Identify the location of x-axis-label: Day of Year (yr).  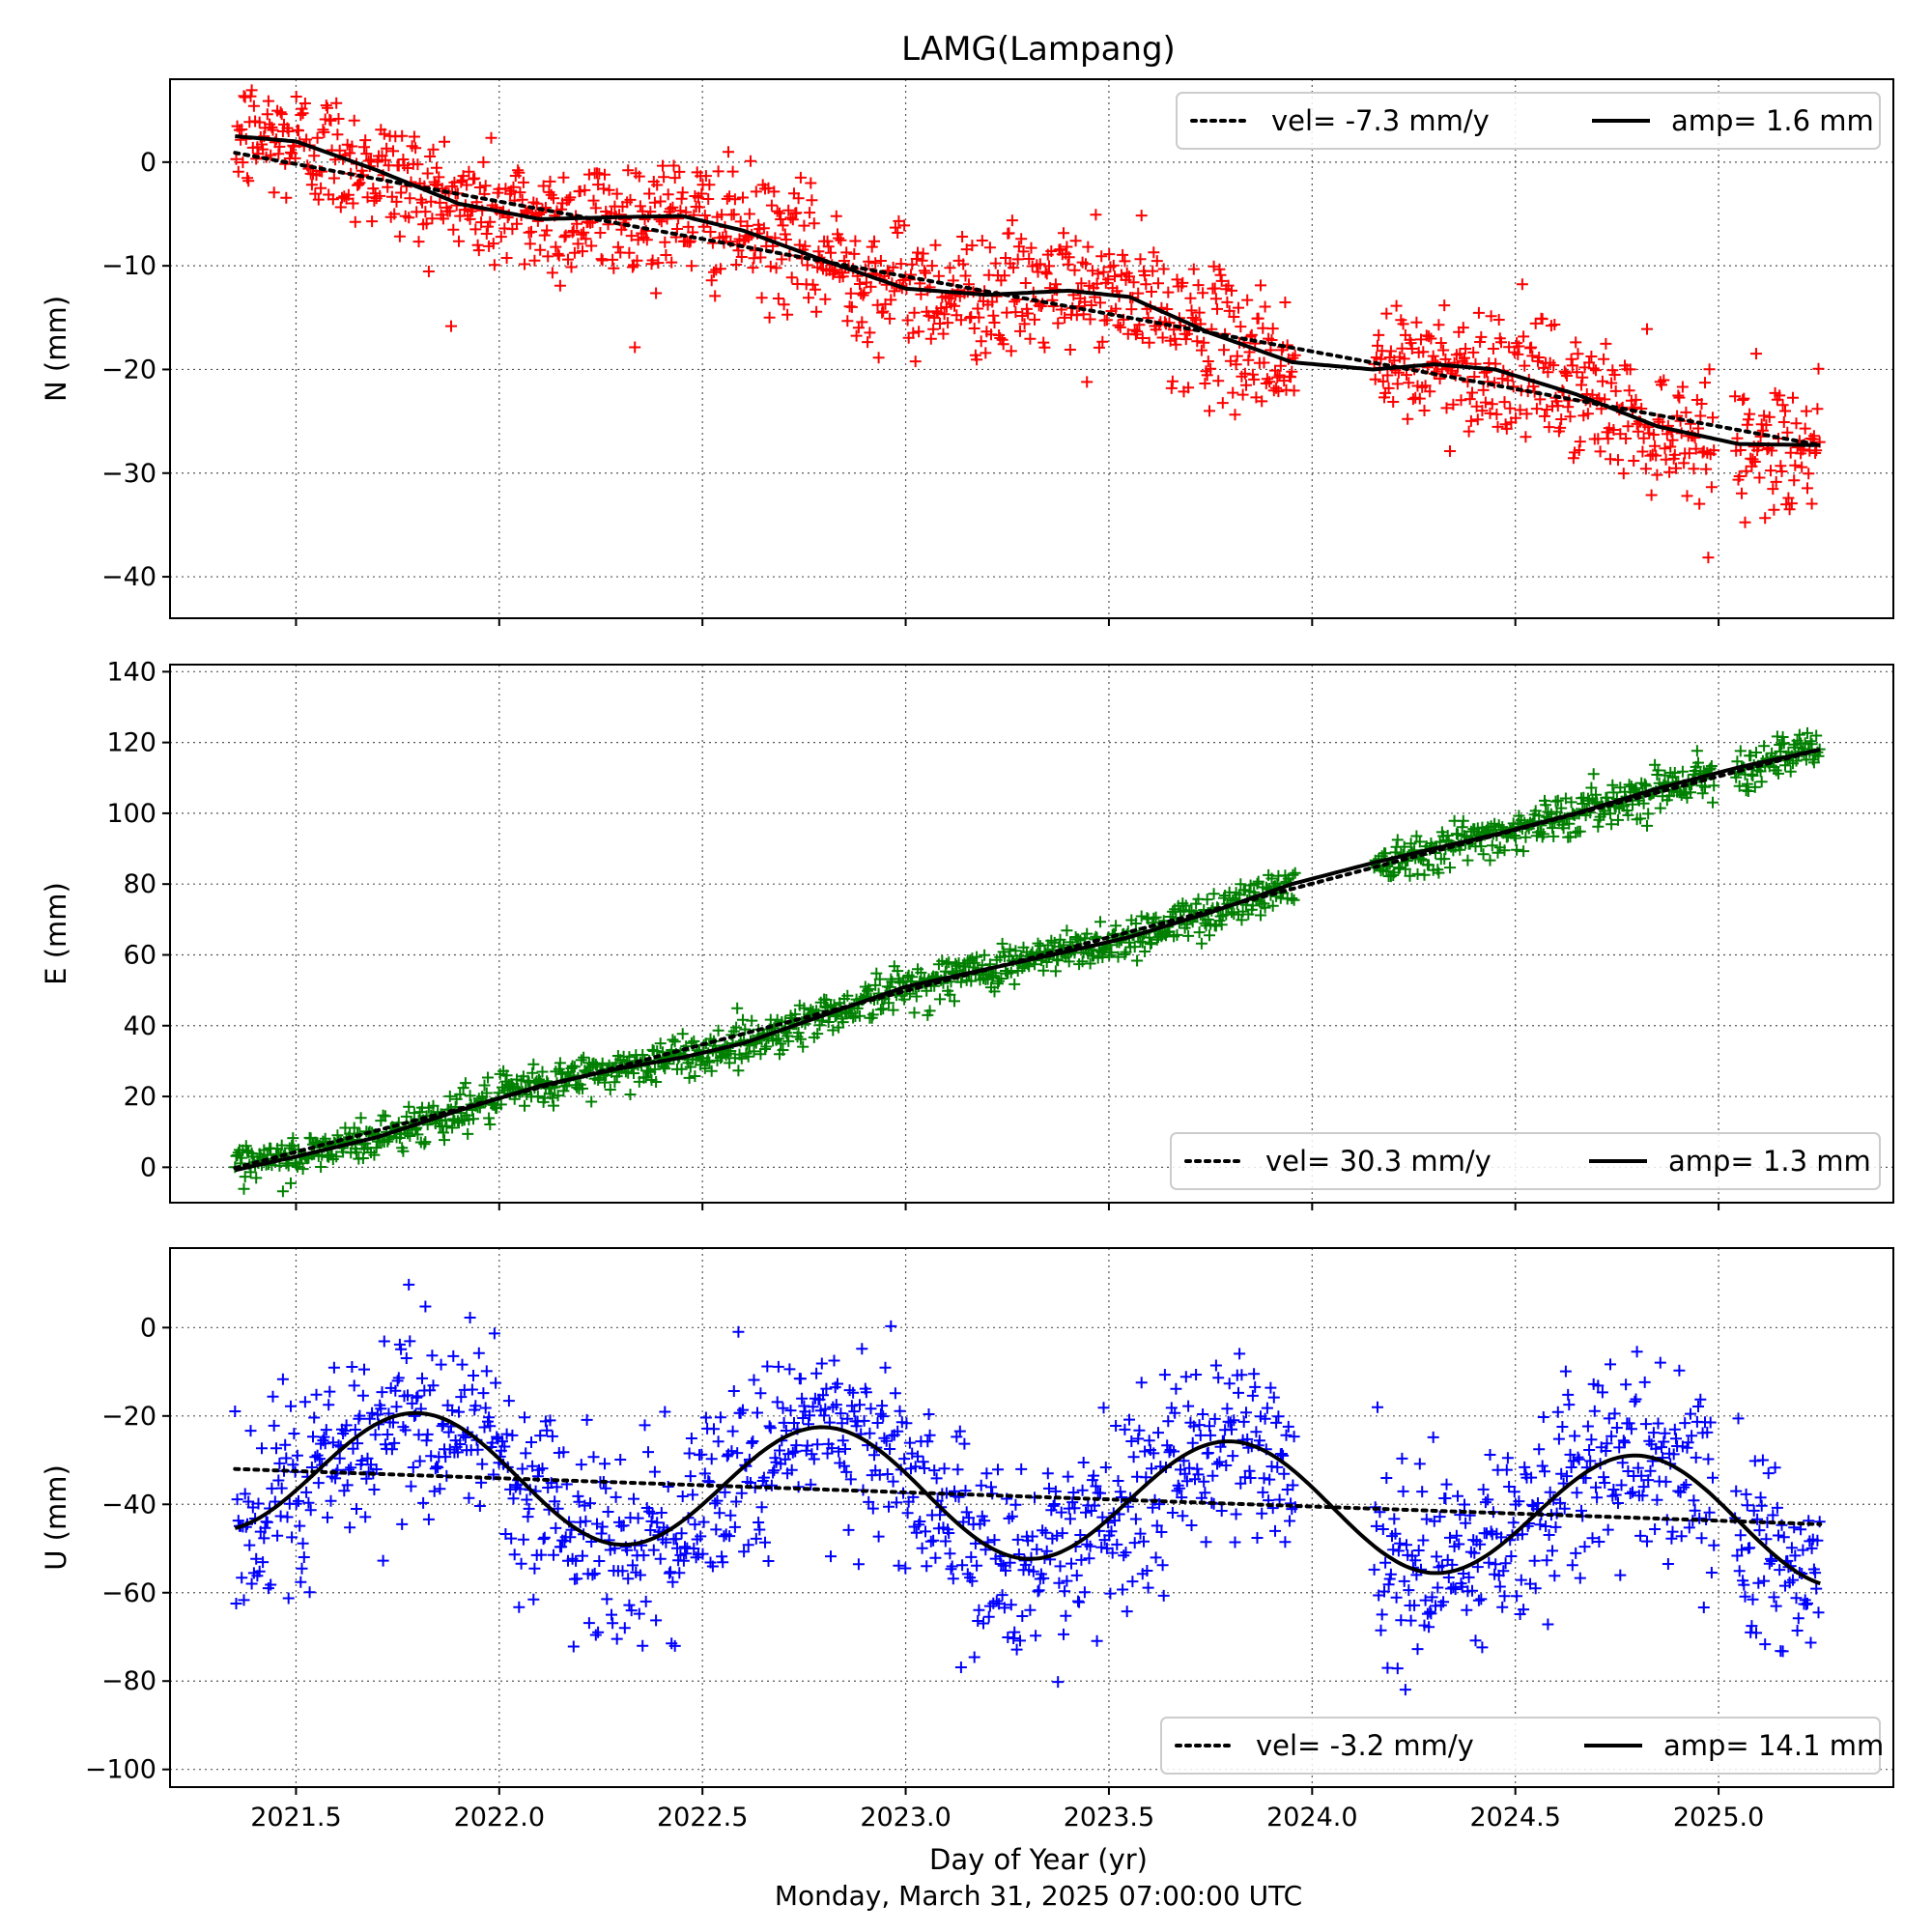
(1038, 1859).